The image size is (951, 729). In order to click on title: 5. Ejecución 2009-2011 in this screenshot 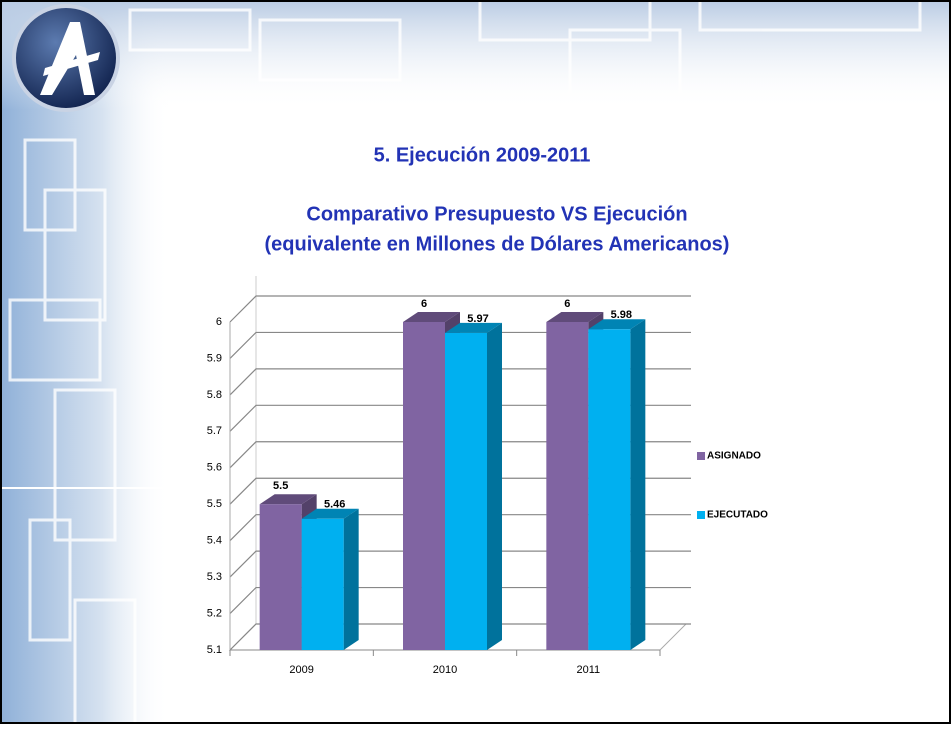, I will do `click(482, 155)`.